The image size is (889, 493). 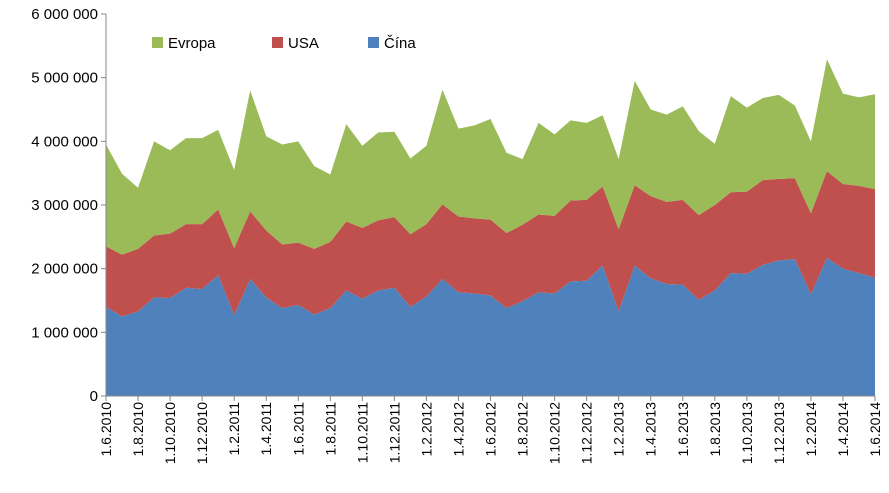 I want to click on x-tick-label: 1.12.2010, so click(x=202, y=433).